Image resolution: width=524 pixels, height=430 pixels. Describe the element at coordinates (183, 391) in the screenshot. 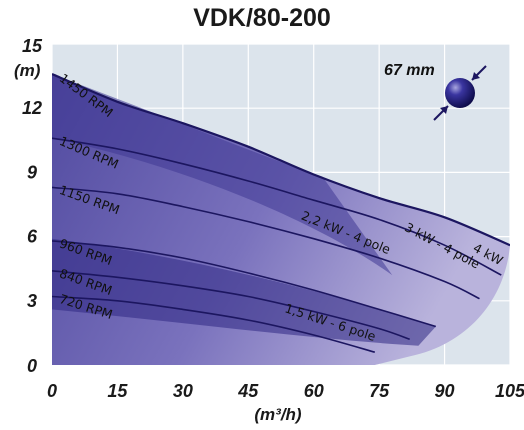

I see `x-tick-label-30: 30` at that location.